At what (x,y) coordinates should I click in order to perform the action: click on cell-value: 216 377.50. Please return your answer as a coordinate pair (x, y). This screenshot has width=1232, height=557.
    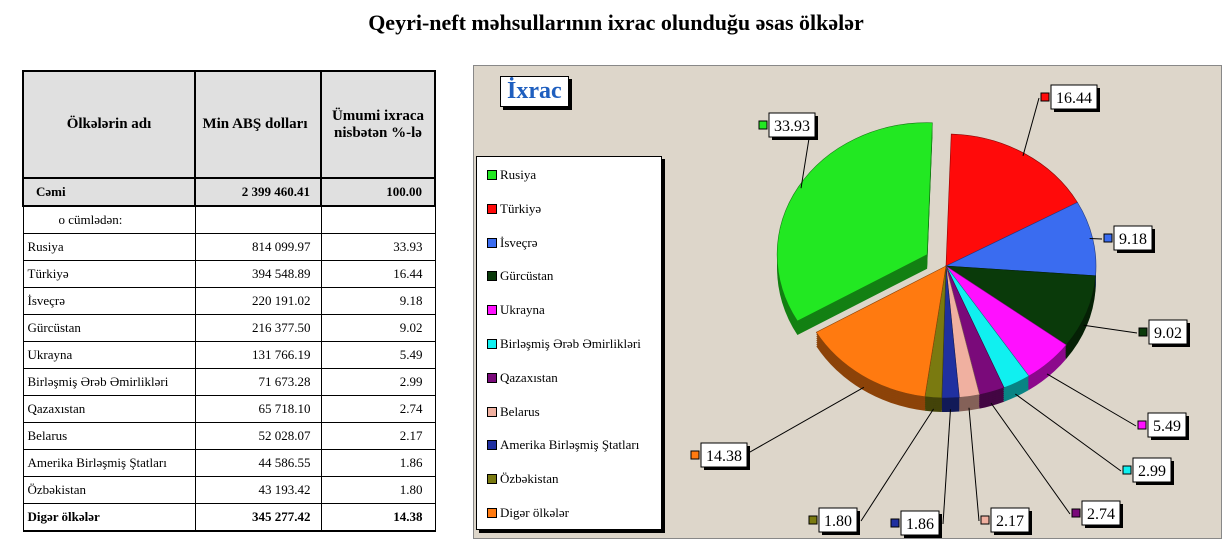
    Looking at the image, I should click on (258, 328).